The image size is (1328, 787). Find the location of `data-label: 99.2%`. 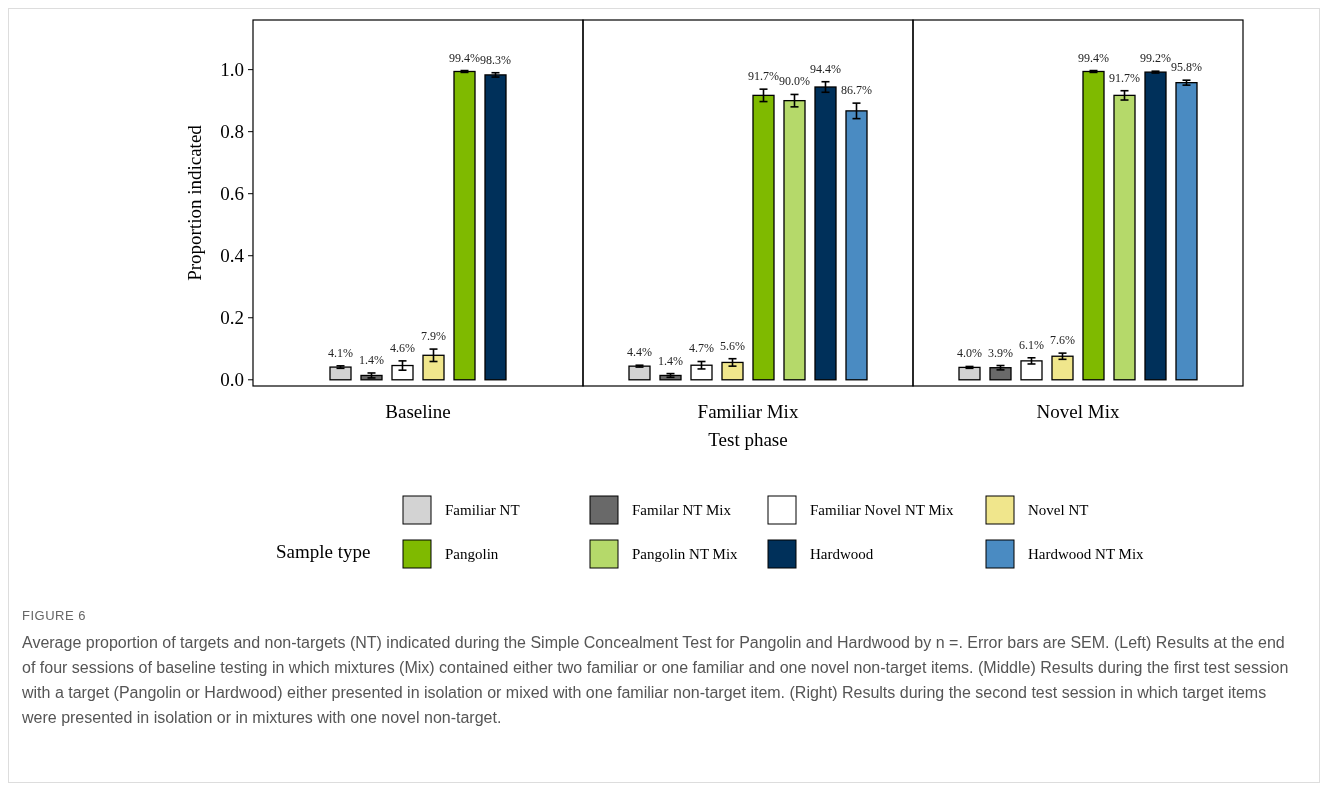

data-label: 99.2% is located at coordinates (1155, 58).